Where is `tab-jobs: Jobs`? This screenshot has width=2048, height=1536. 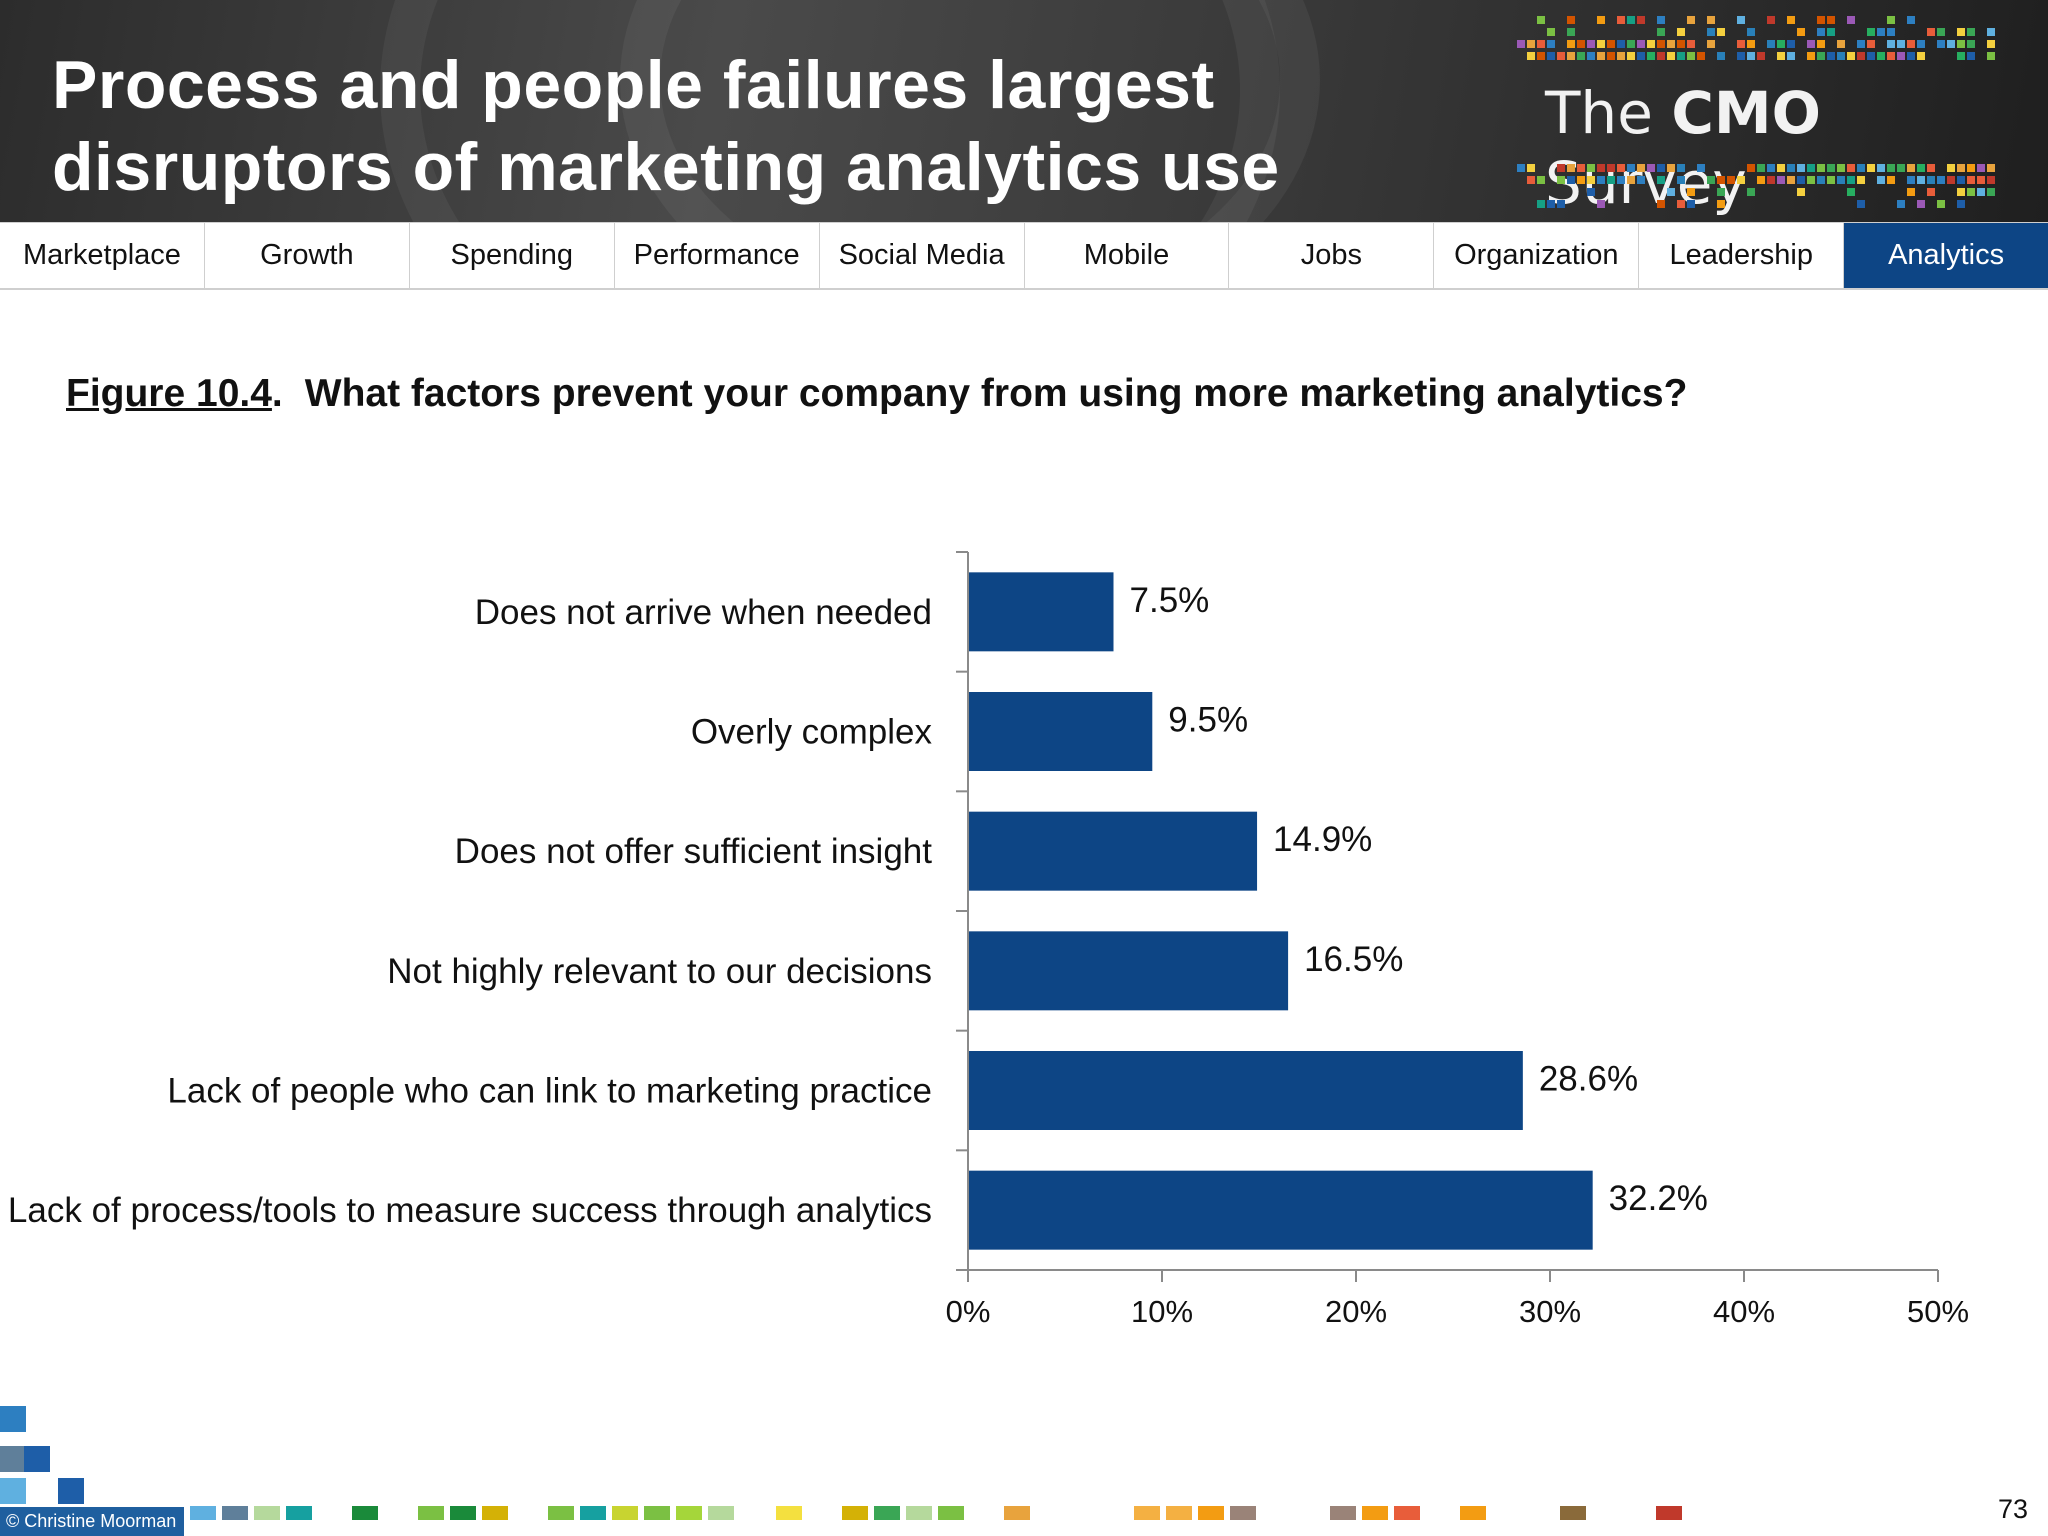
tab-jobs: Jobs is located at coordinates (1332, 255).